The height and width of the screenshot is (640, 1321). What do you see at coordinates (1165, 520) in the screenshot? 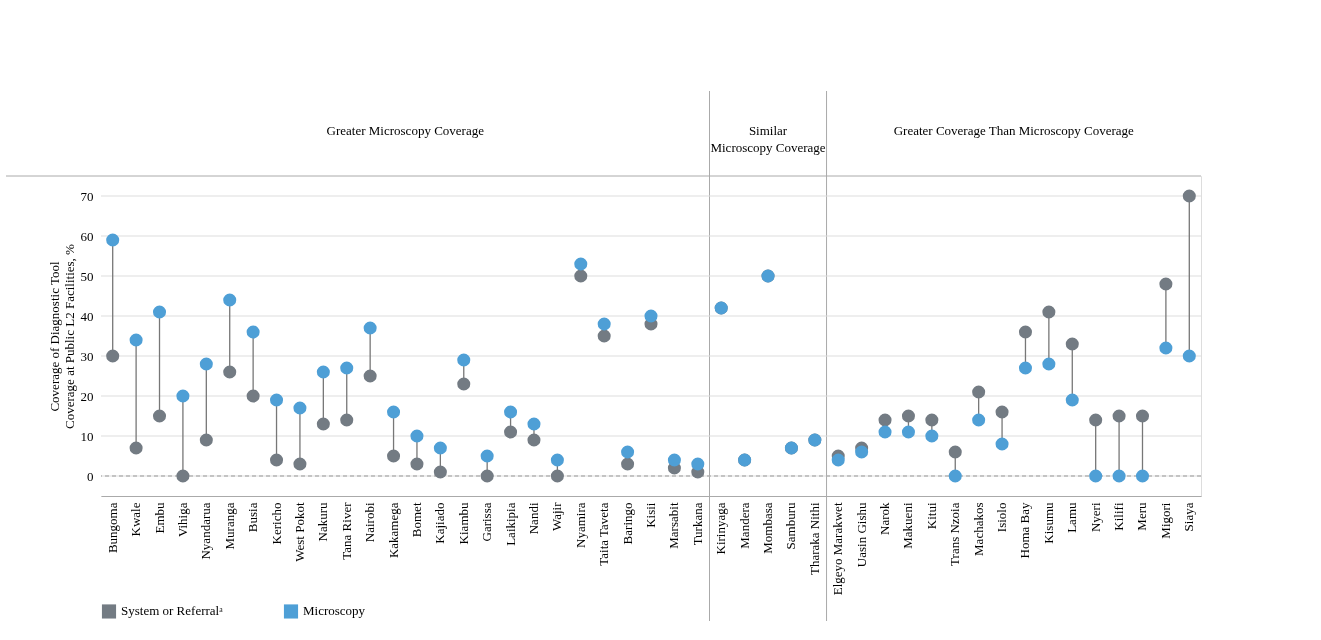
I see `x-tick-label: Migori` at bounding box center [1165, 520].